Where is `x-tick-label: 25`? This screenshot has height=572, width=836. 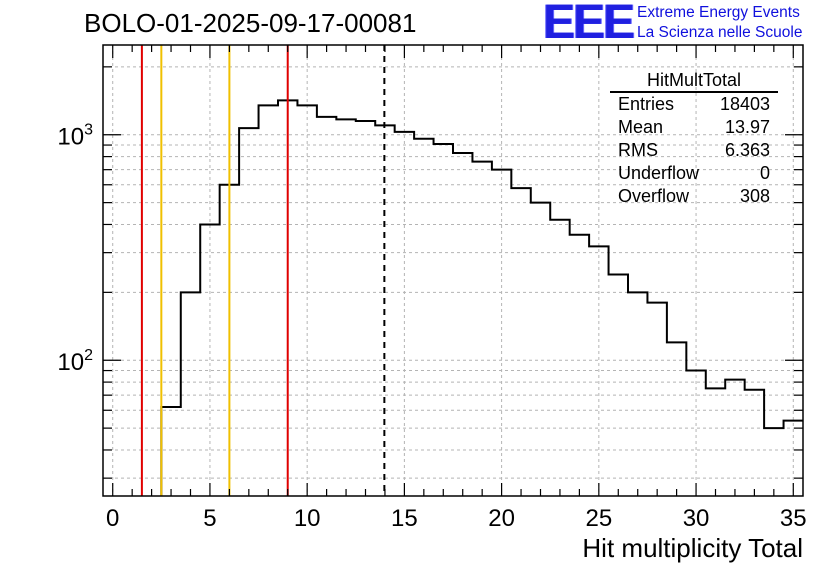
x-tick-label: 25 is located at coordinates (598, 518).